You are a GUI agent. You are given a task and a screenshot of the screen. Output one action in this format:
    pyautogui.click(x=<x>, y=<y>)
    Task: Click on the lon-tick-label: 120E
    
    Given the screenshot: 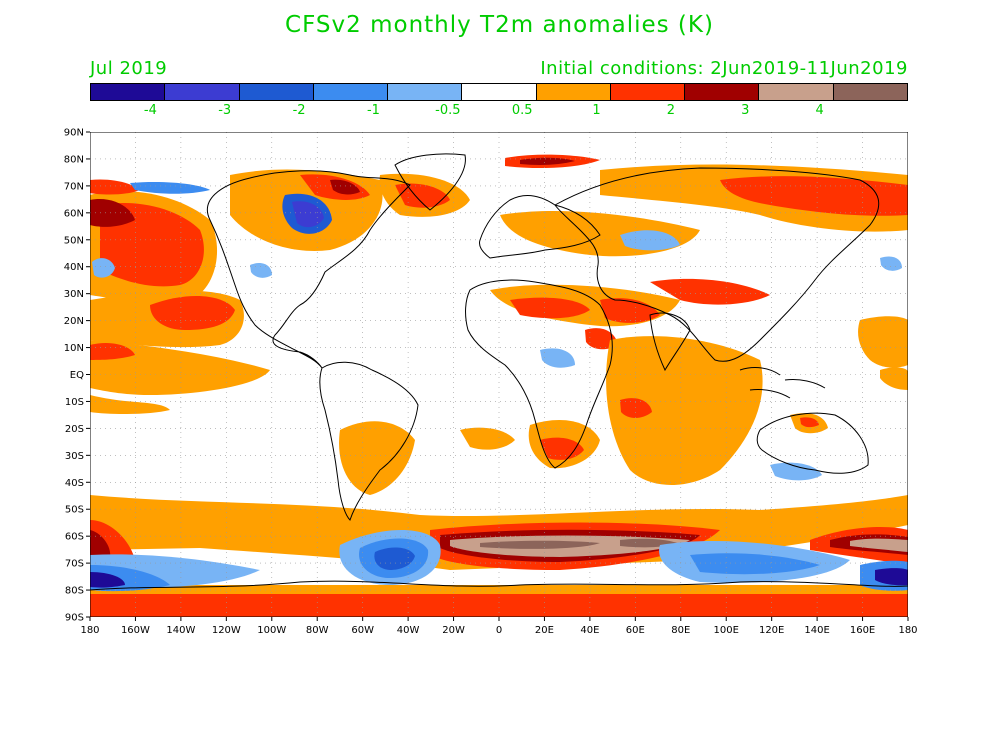 What is the action you would take?
    pyautogui.click(x=771, y=630)
    